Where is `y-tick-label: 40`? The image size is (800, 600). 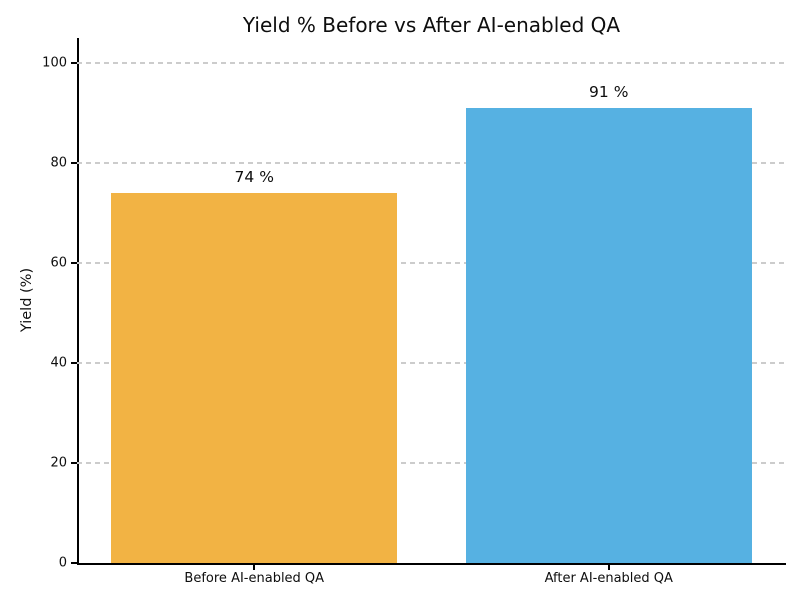 y-tick-label: 40 is located at coordinates (58, 363).